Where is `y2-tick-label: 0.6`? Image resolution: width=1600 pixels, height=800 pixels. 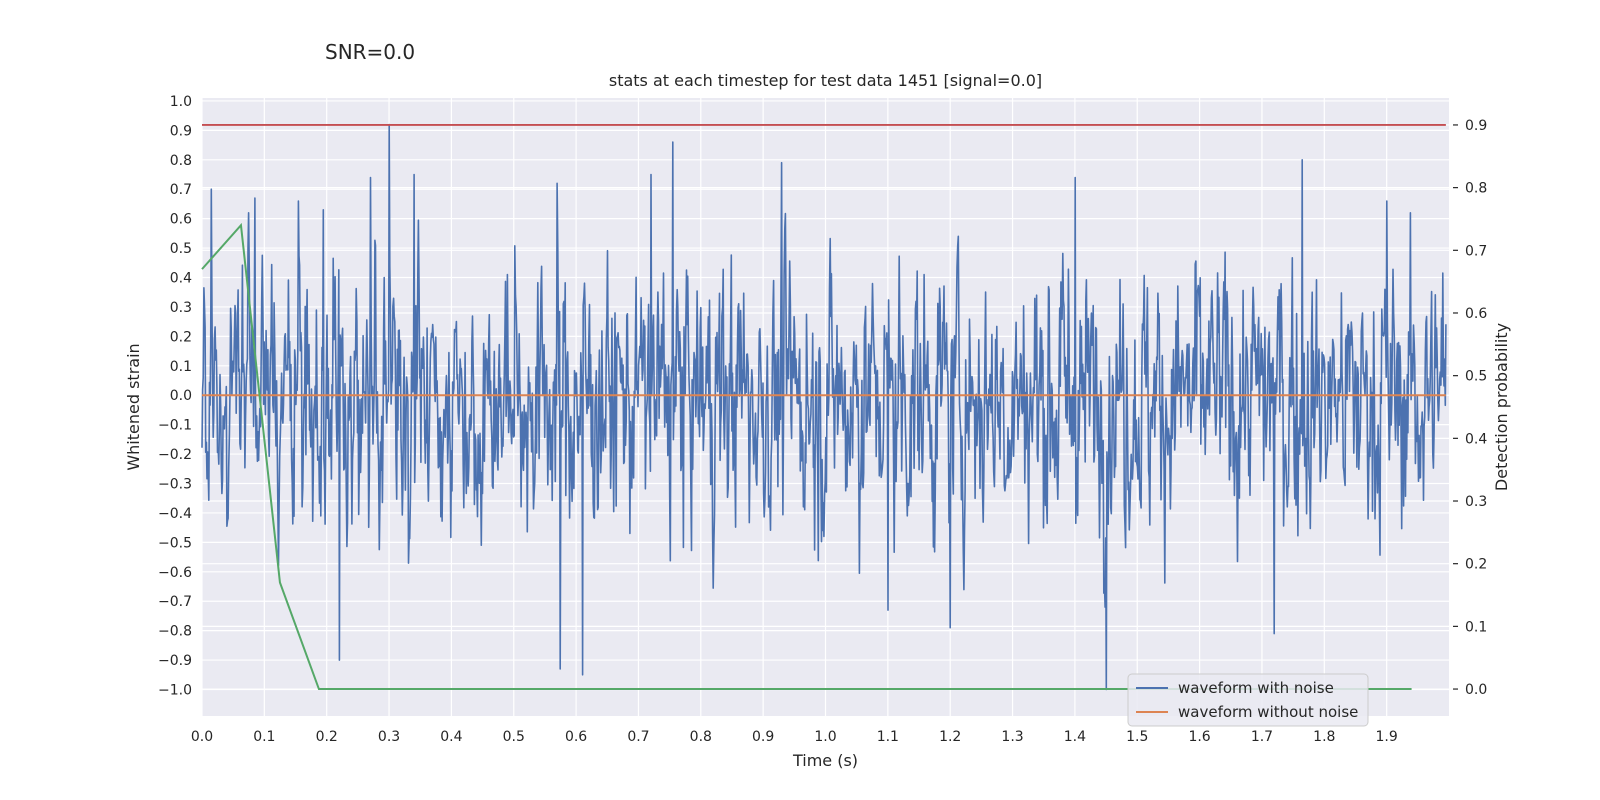 y2-tick-label: 0.6 is located at coordinates (1476, 314).